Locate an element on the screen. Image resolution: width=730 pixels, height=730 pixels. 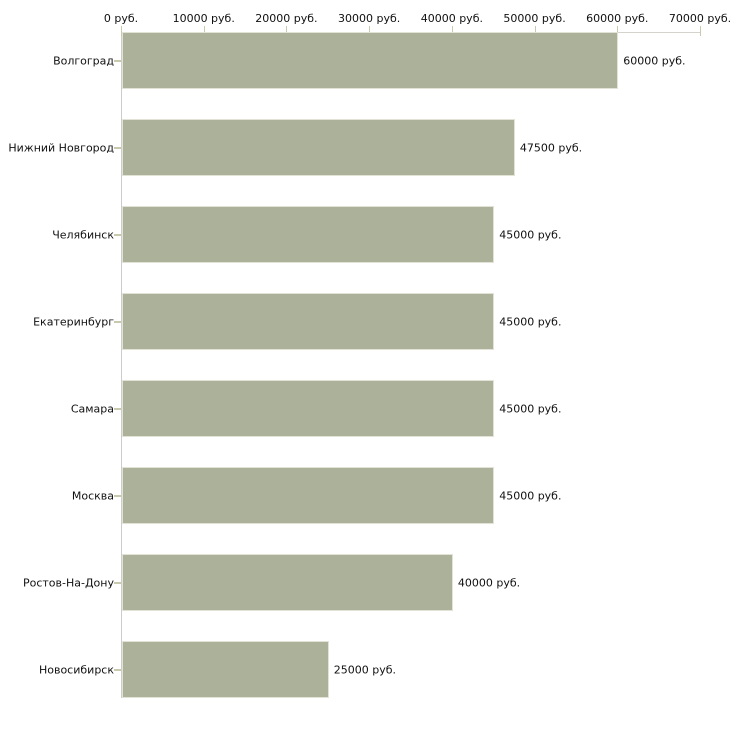
category-label: Москва is located at coordinates (92, 495).